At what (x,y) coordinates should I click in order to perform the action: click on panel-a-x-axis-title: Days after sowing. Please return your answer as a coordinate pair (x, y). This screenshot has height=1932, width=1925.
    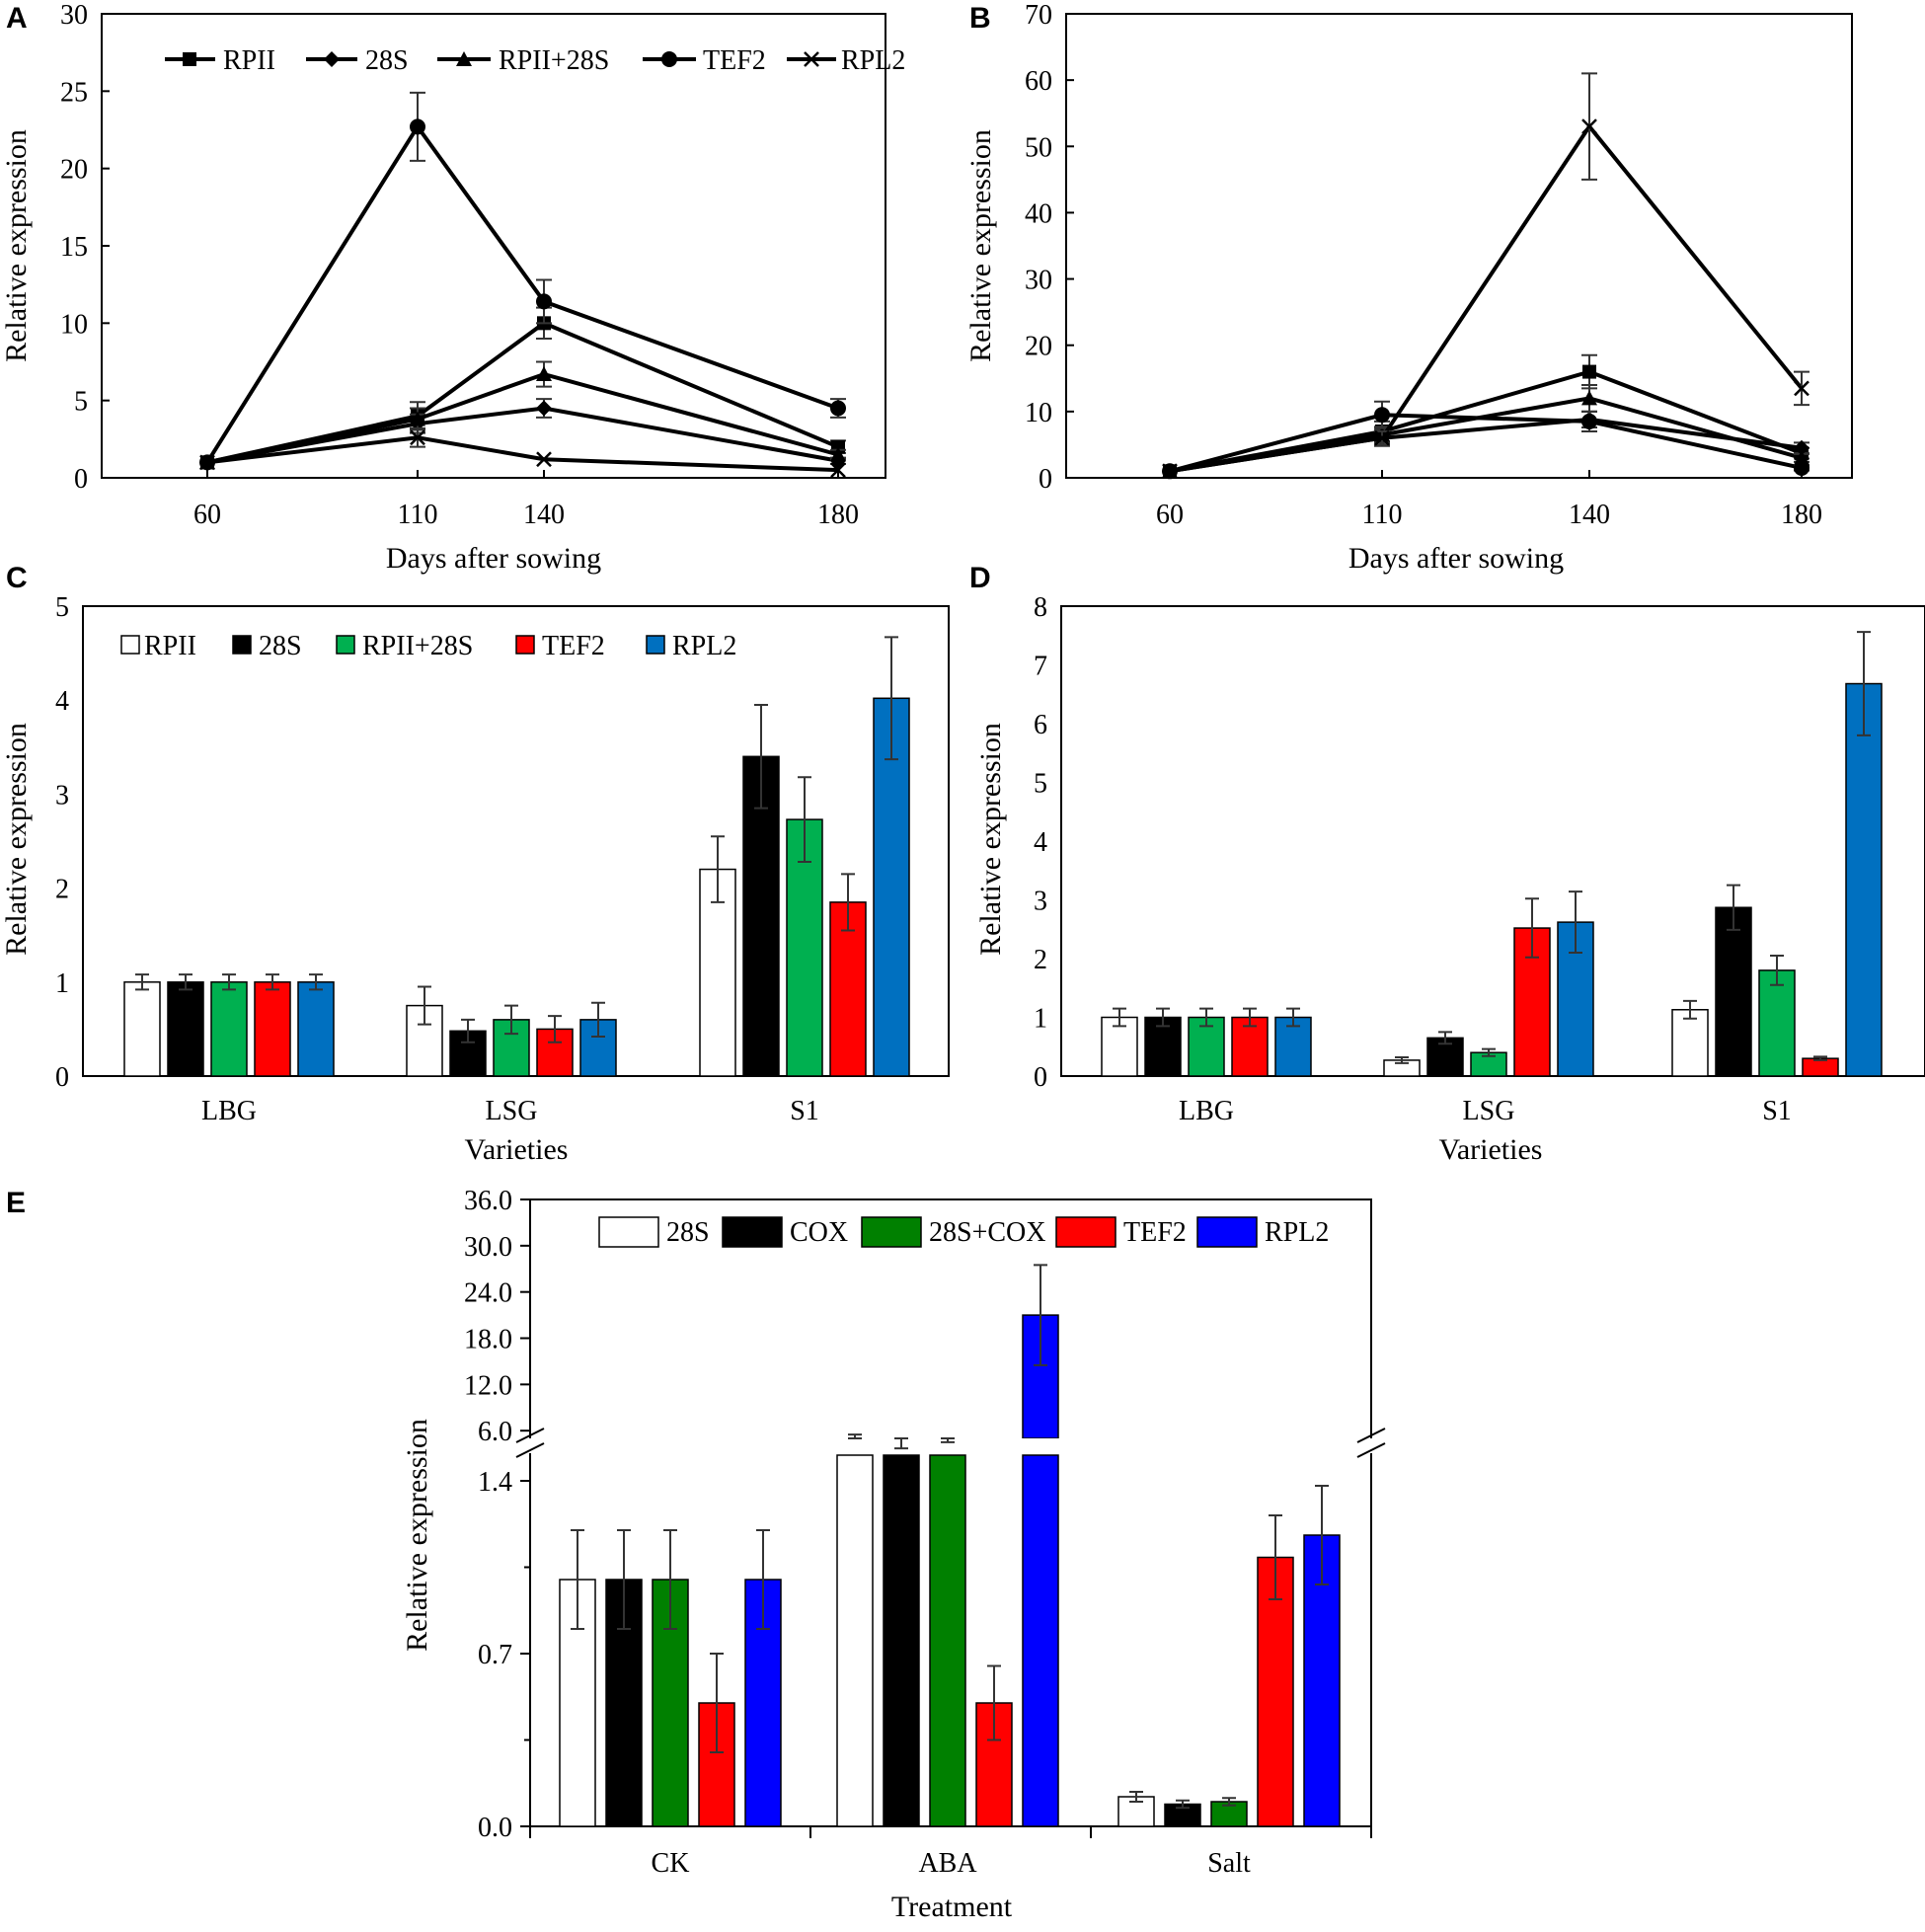
    Looking at the image, I should click on (493, 558).